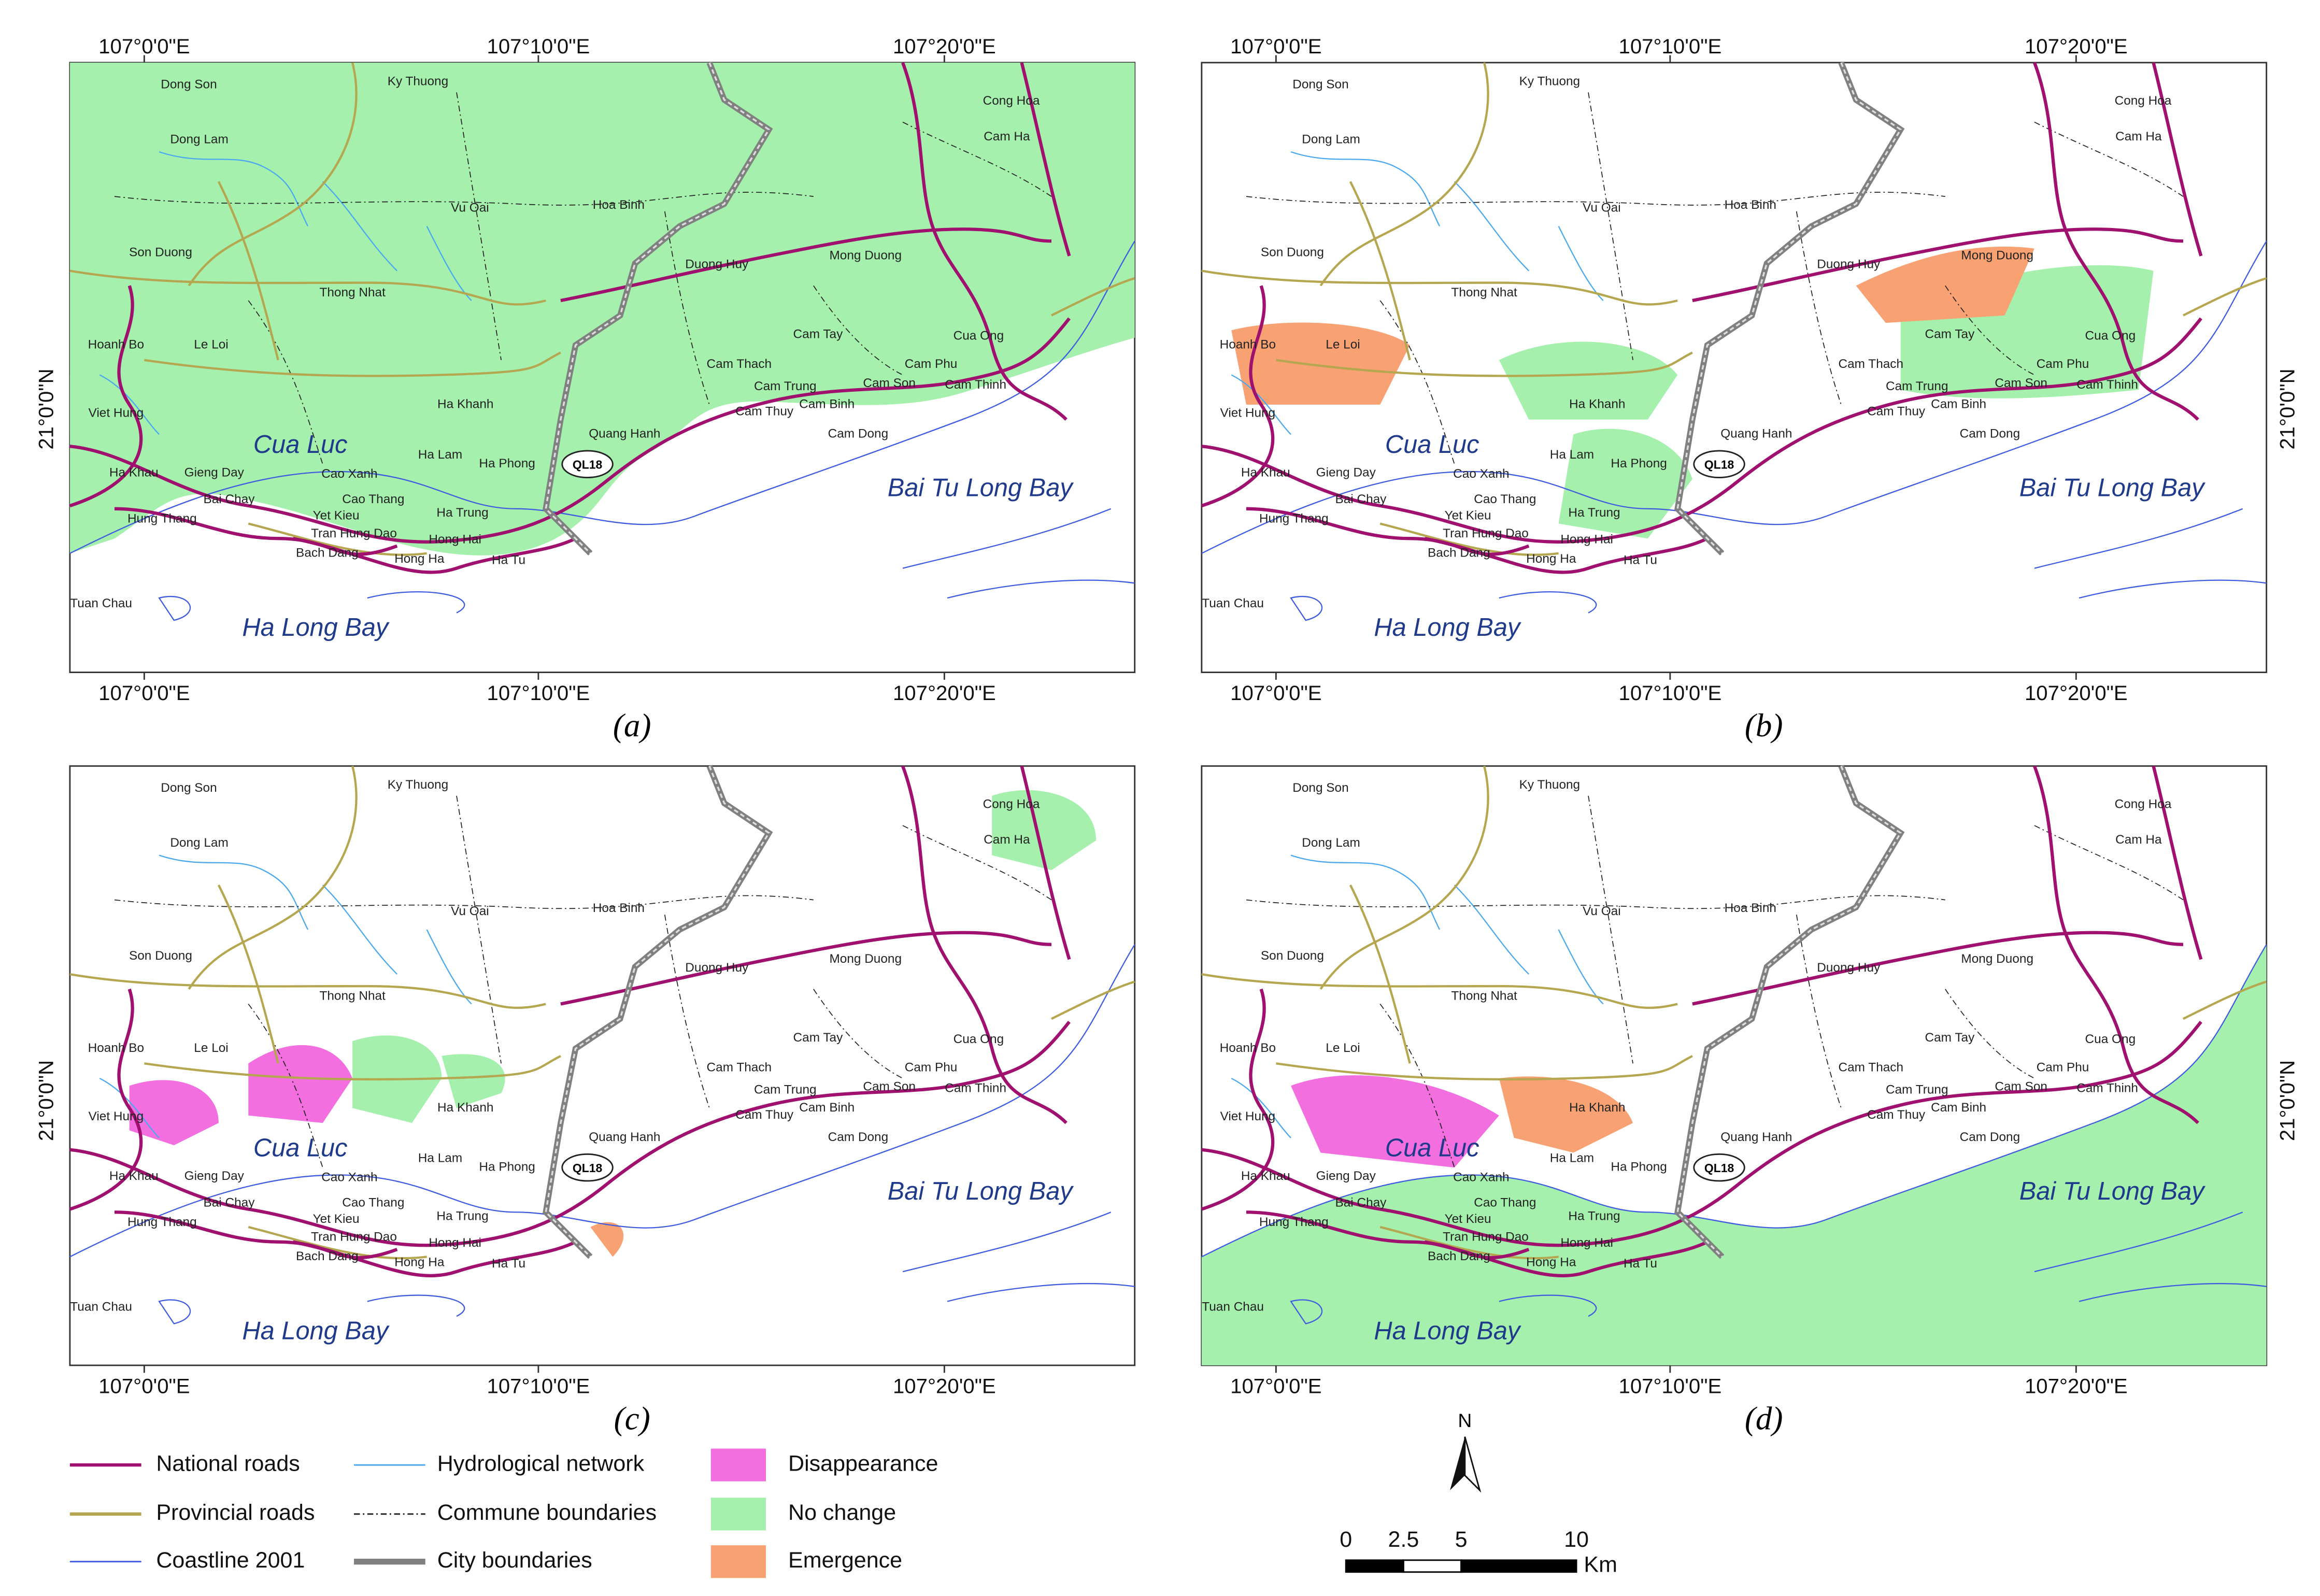  Describe the element at coordinates (2021, 1087) in the screenshot. I see `place-name: Cam Son` at that location.